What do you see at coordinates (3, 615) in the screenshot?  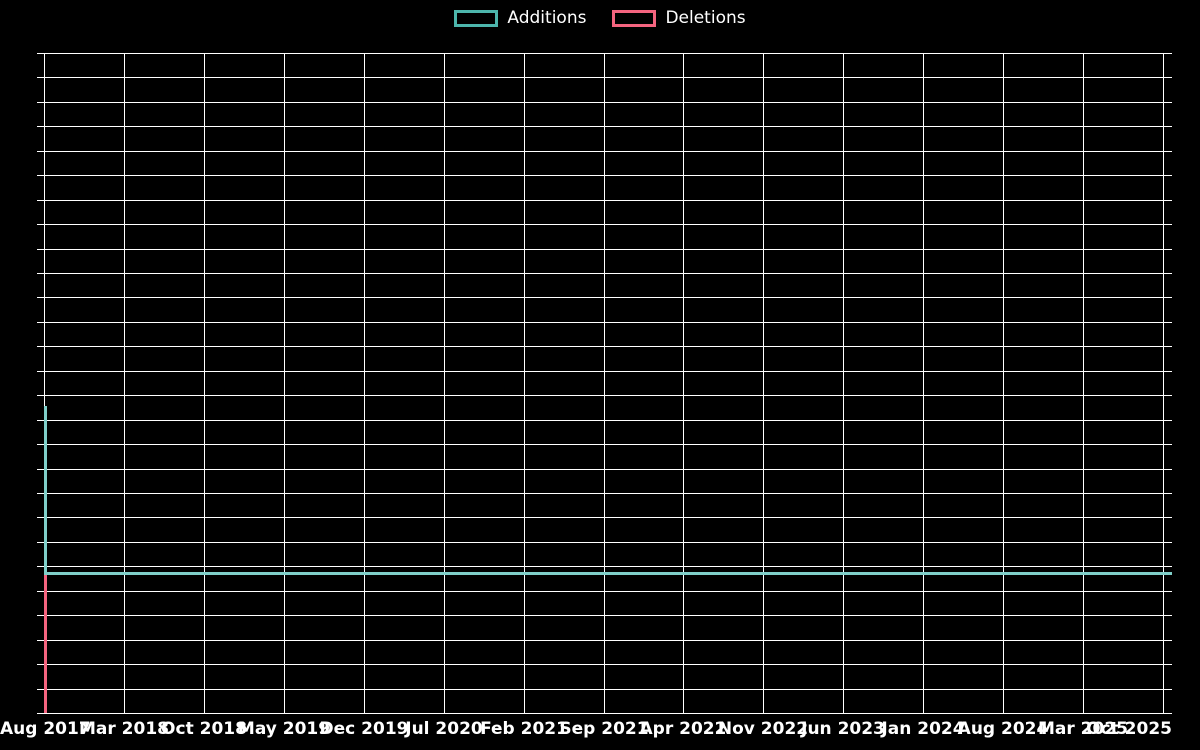 I see `y-axis-tick-label: -12` at bounding box center [3, 615].